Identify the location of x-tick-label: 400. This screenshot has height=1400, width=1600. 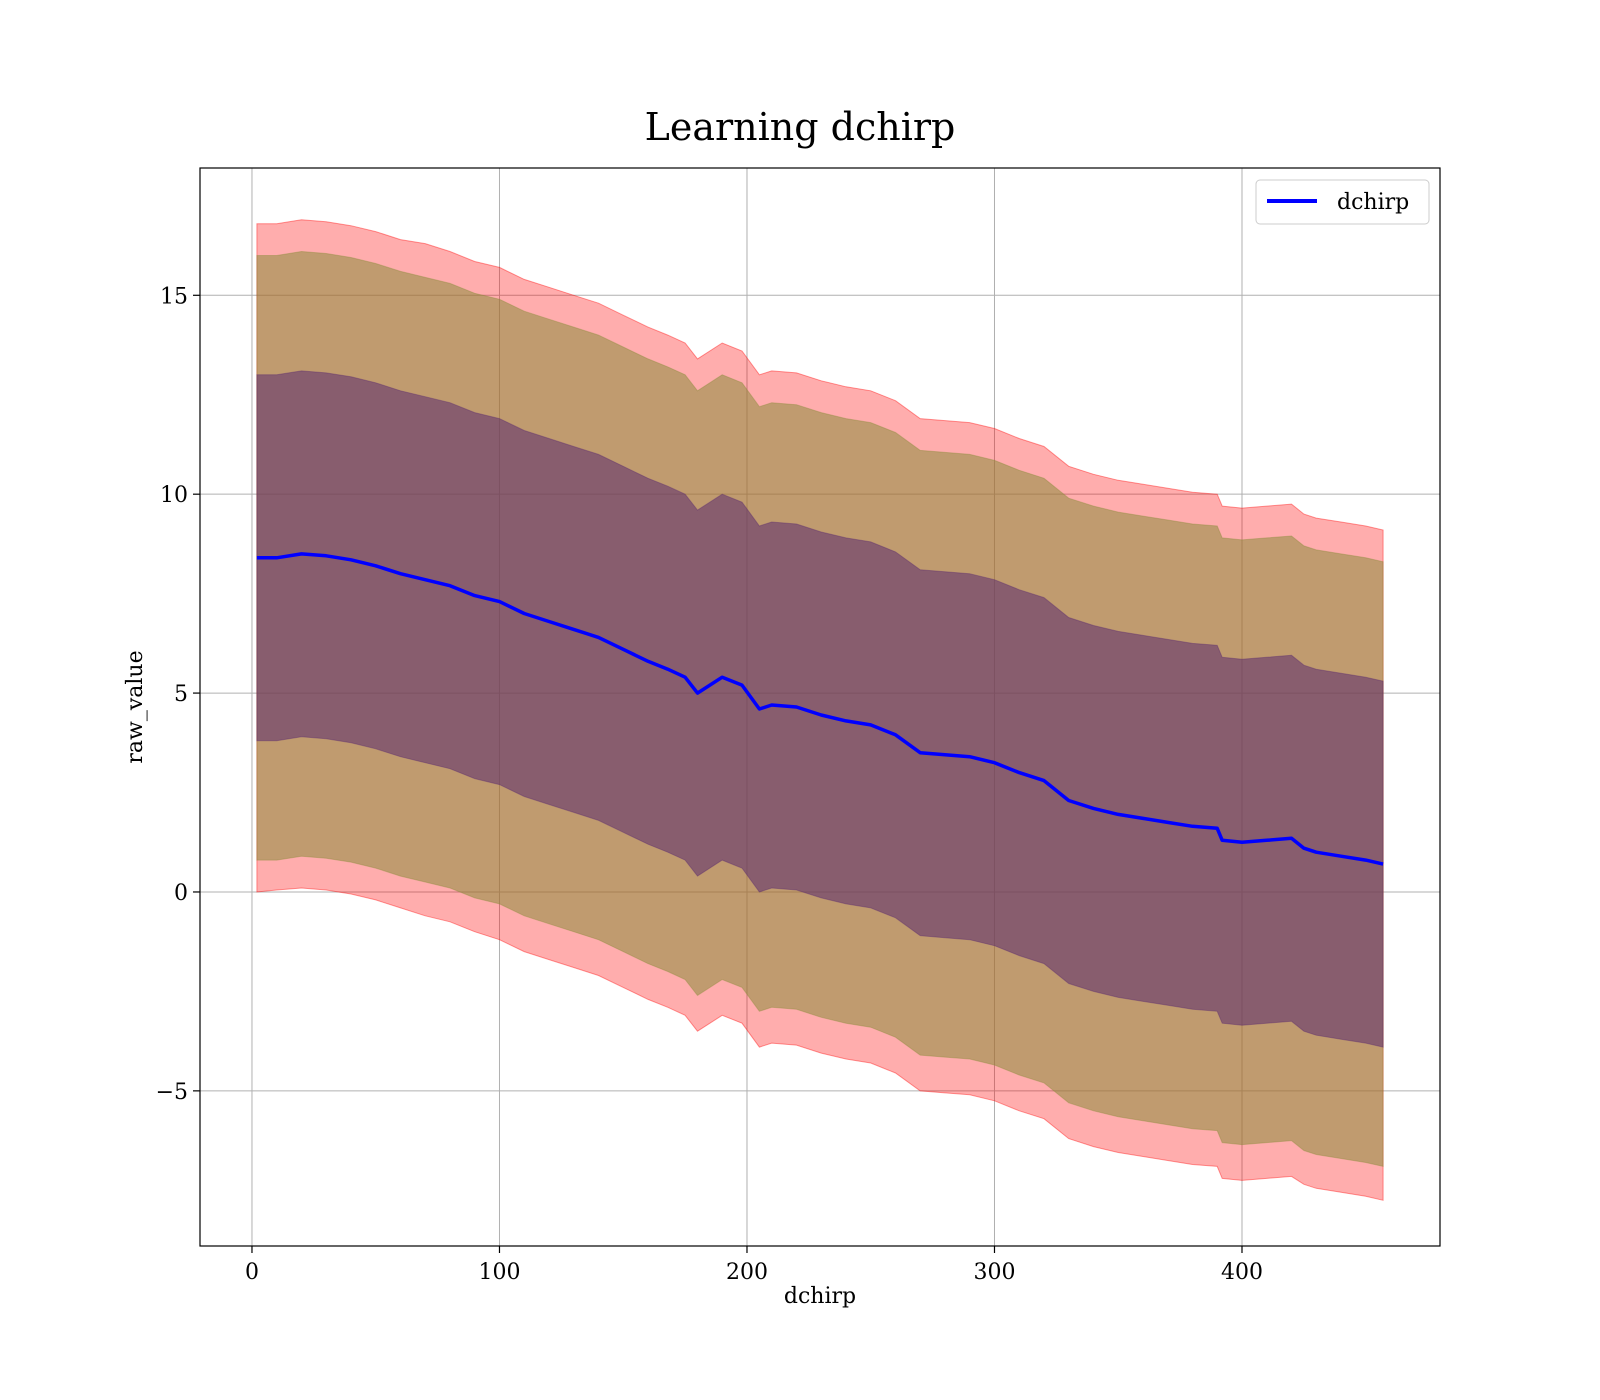
(1242, 1272).